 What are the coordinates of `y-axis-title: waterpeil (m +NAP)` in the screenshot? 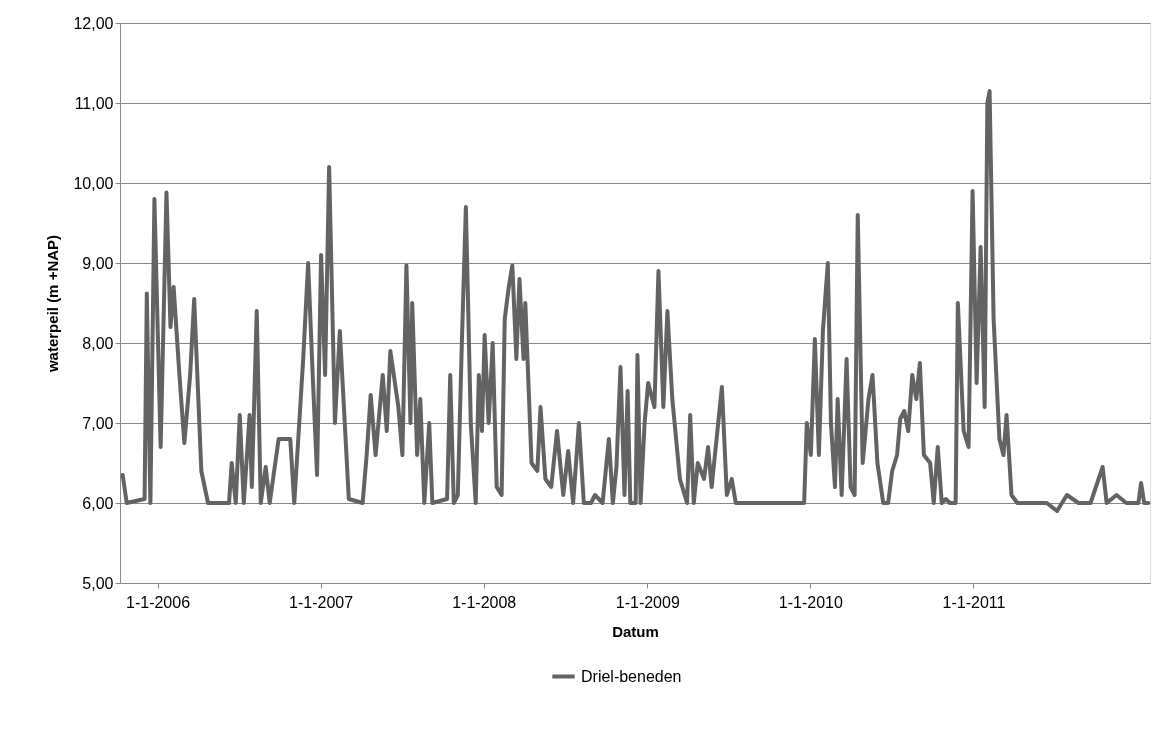 It's located at (53, 304).